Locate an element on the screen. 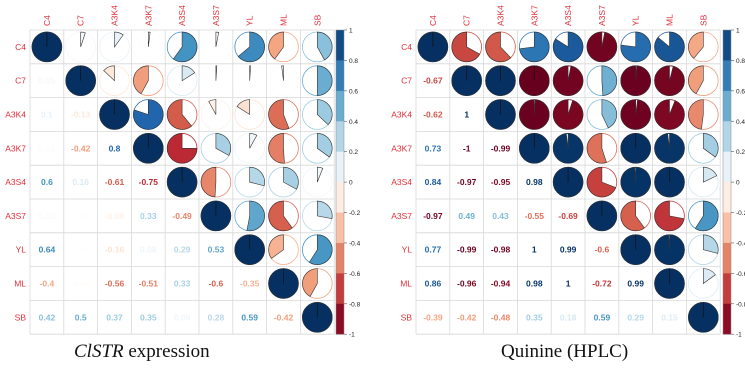 Image resolution: width=745 pixels, height=368 pixels. correlation-value: 0.18 is located at coordinates (568, 317).